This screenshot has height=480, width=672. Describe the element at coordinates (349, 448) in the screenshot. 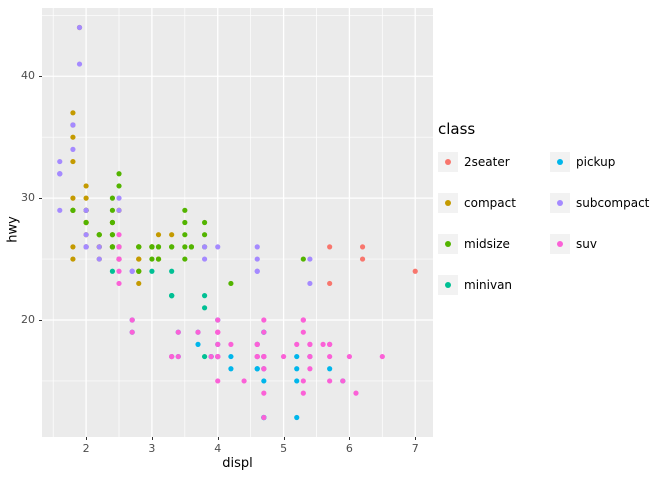

I see `x-tick-label: 6` at that location.